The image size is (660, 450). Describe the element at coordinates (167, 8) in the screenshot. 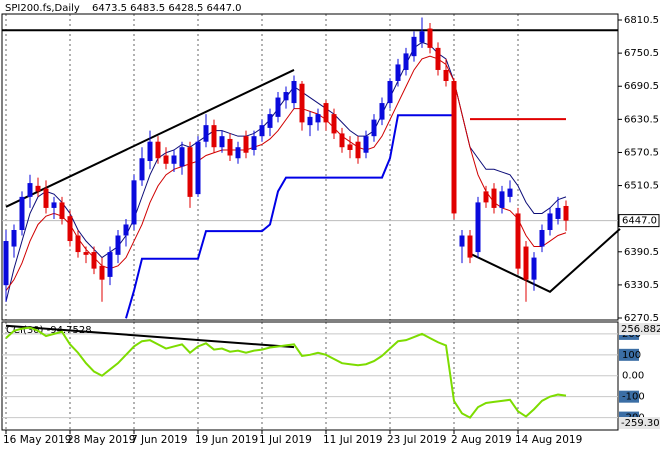

I see `ohlc-text: 6473.5 6483.5 6428.5 6447.0` at that location.